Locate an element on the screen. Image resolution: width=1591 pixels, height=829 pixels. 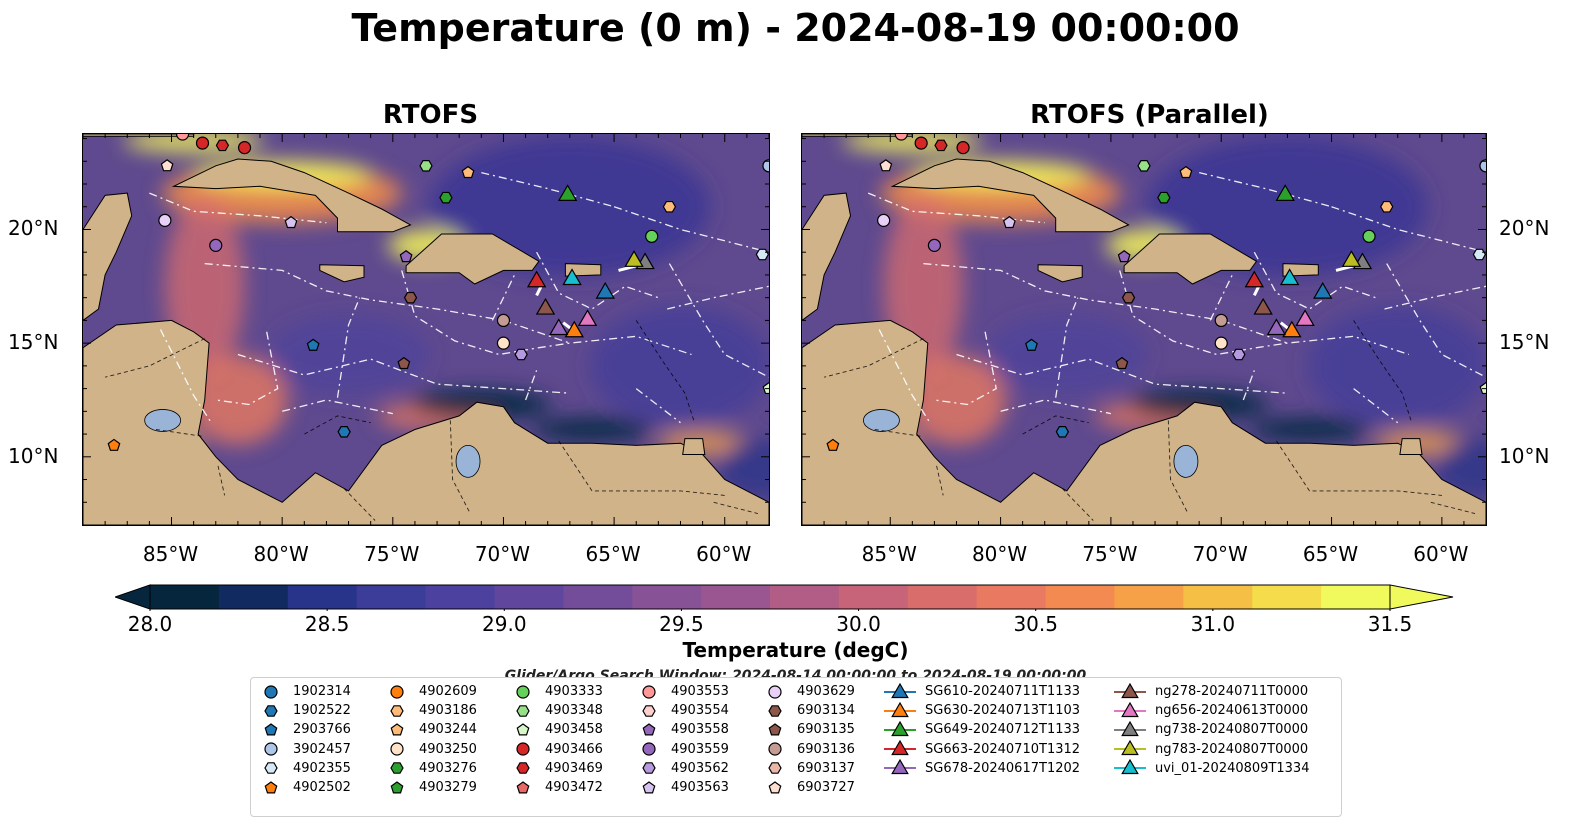
legend-item: 4903244 is located at coordinates (430, 729).